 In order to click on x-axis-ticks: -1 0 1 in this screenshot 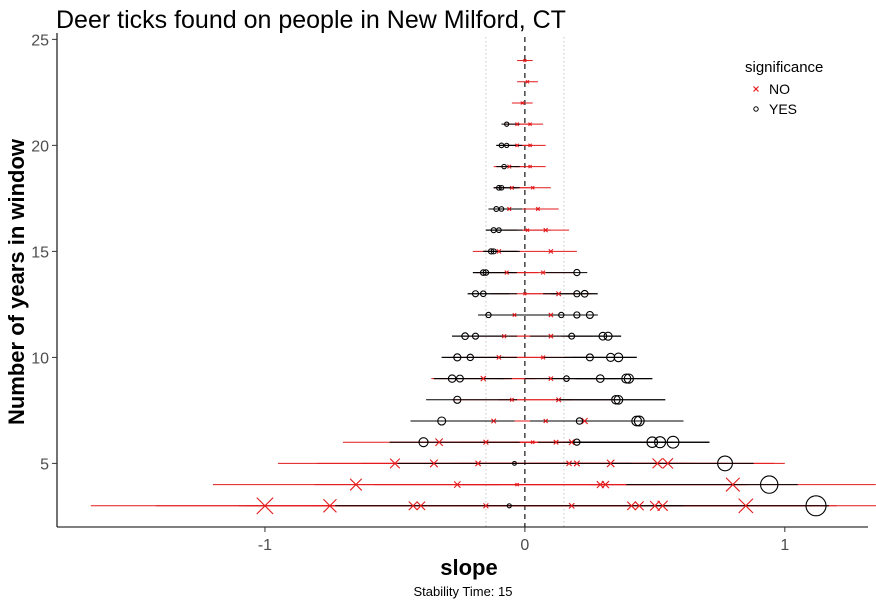, I will do `click(523, 540)`.